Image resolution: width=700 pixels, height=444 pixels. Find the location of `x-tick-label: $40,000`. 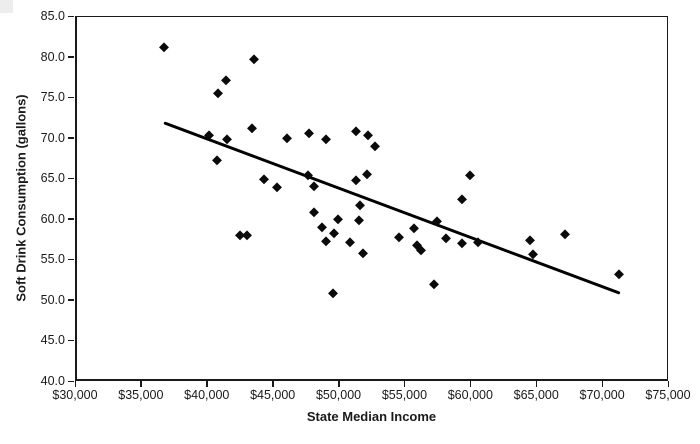

x-tick-label: $40,000 is located at coordinates (207, 395).